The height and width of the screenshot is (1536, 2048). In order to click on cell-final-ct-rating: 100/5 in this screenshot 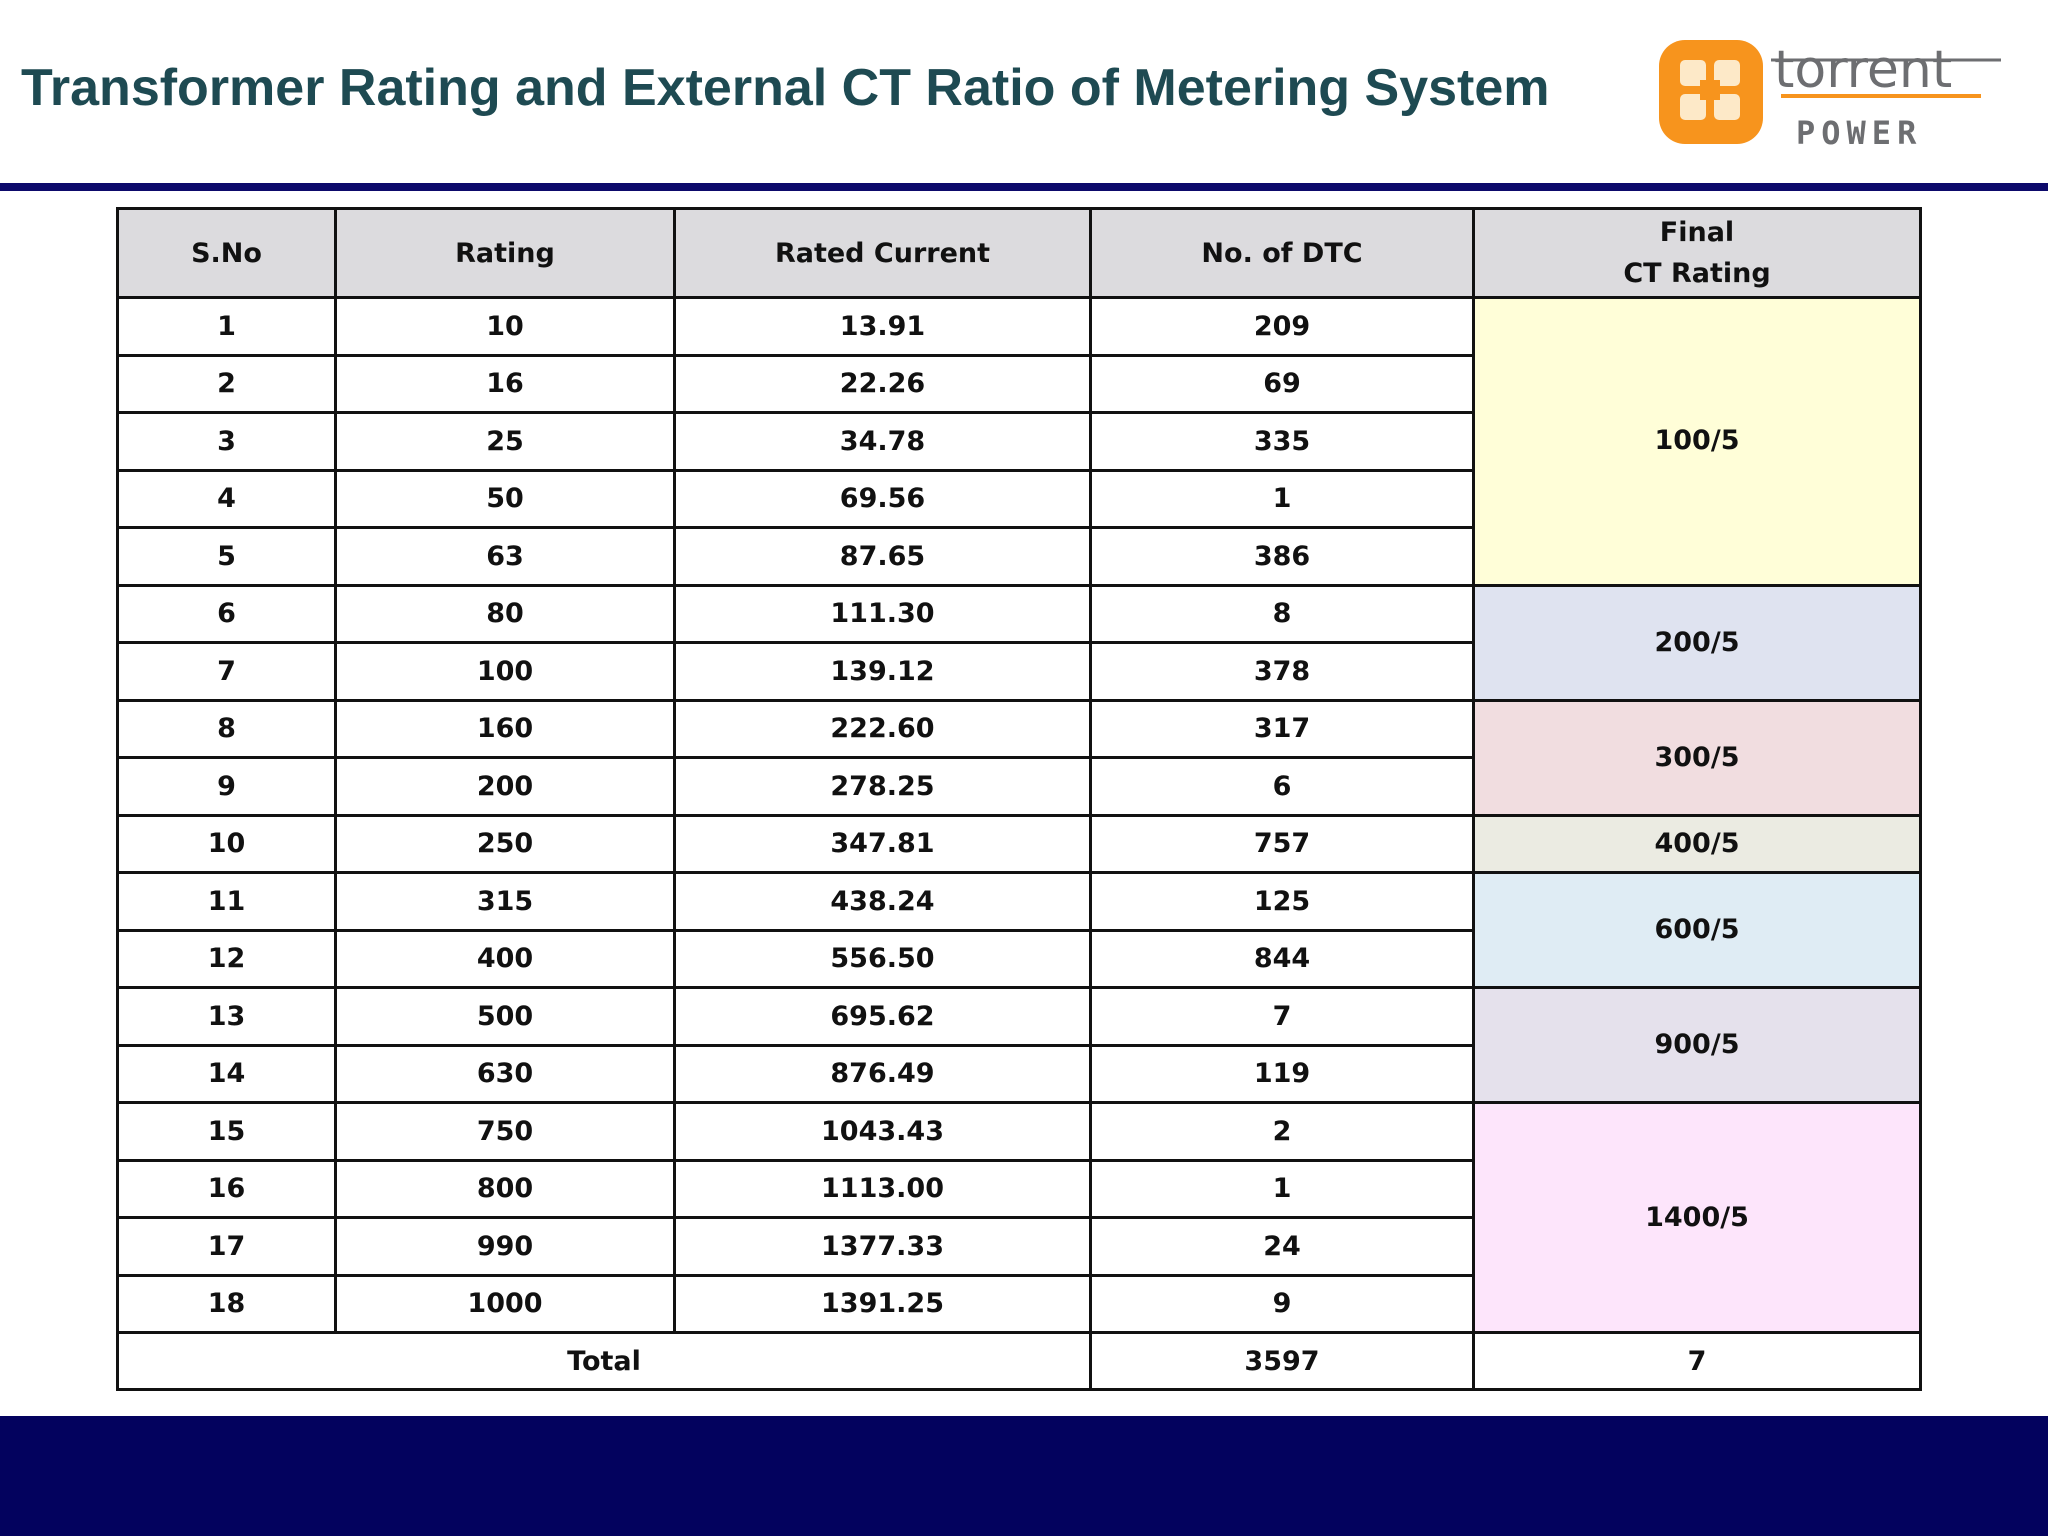, I will do `click(1697, 441)`.